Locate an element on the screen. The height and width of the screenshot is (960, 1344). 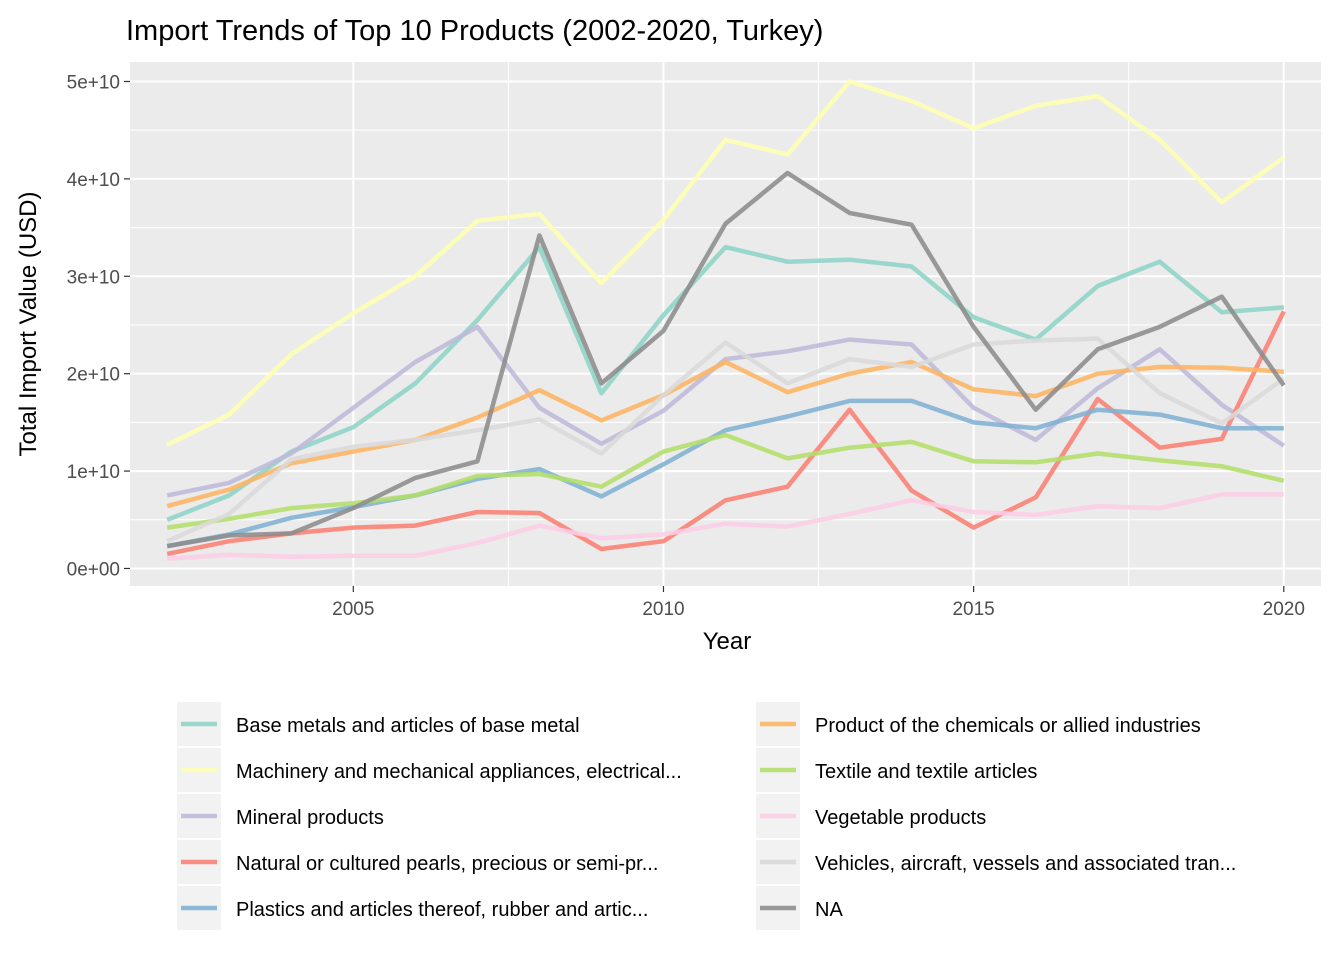
x-axis-title: Year is located at coordinates (727, 641).